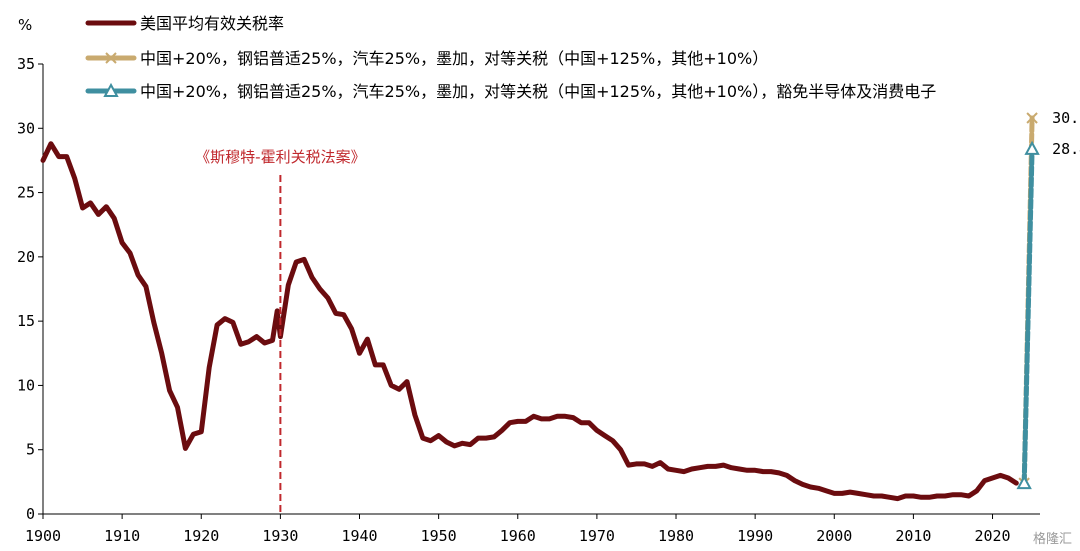 The image size is (1080, 551). I want to click on y-tick-label: 25, so click(26, 193).